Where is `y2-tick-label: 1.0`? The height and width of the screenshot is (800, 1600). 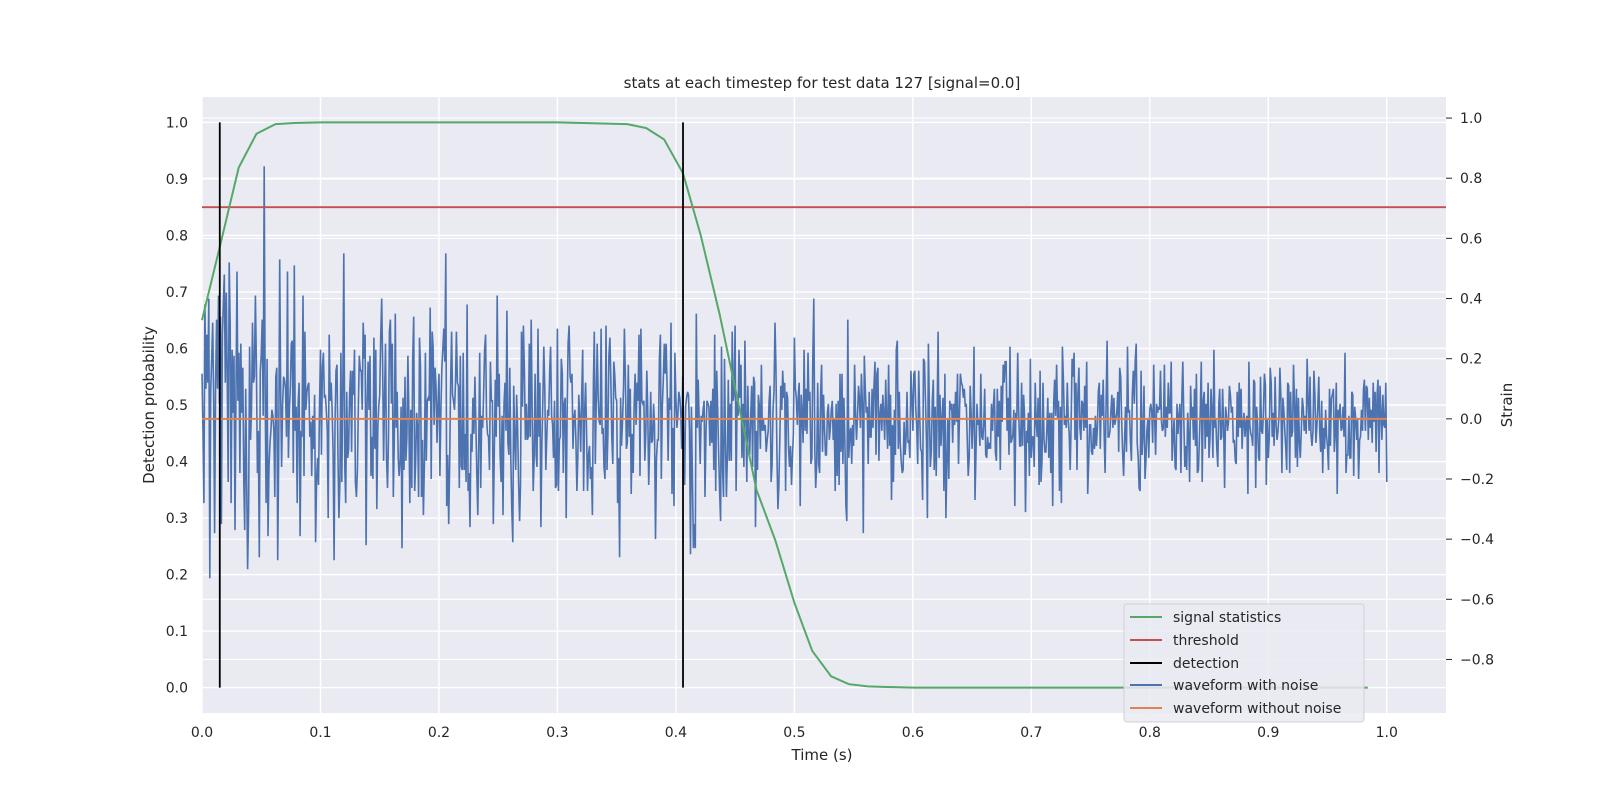 y2-tick-label: 1.0 is located at coordinates (1471, 119).